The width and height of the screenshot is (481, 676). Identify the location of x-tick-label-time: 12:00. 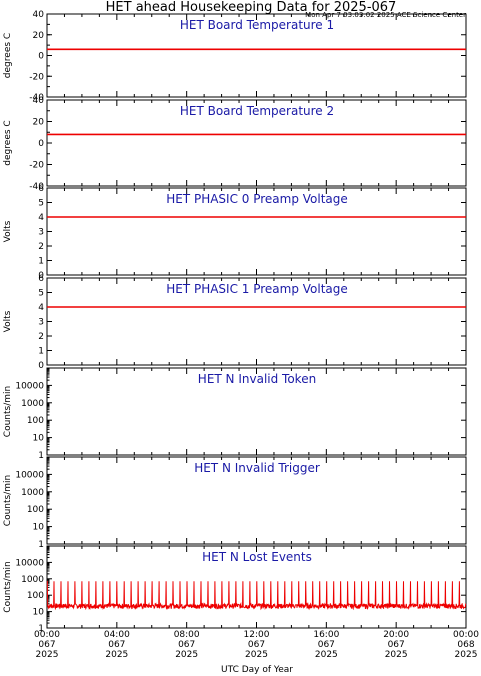
(257, 635).